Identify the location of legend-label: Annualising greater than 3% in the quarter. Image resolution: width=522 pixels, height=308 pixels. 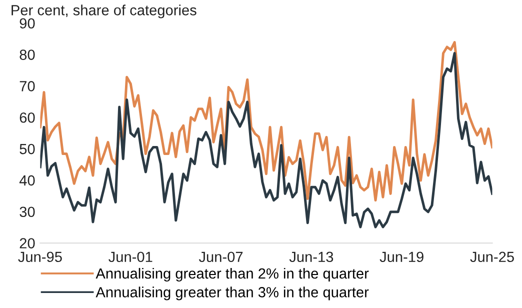
(232, 293).